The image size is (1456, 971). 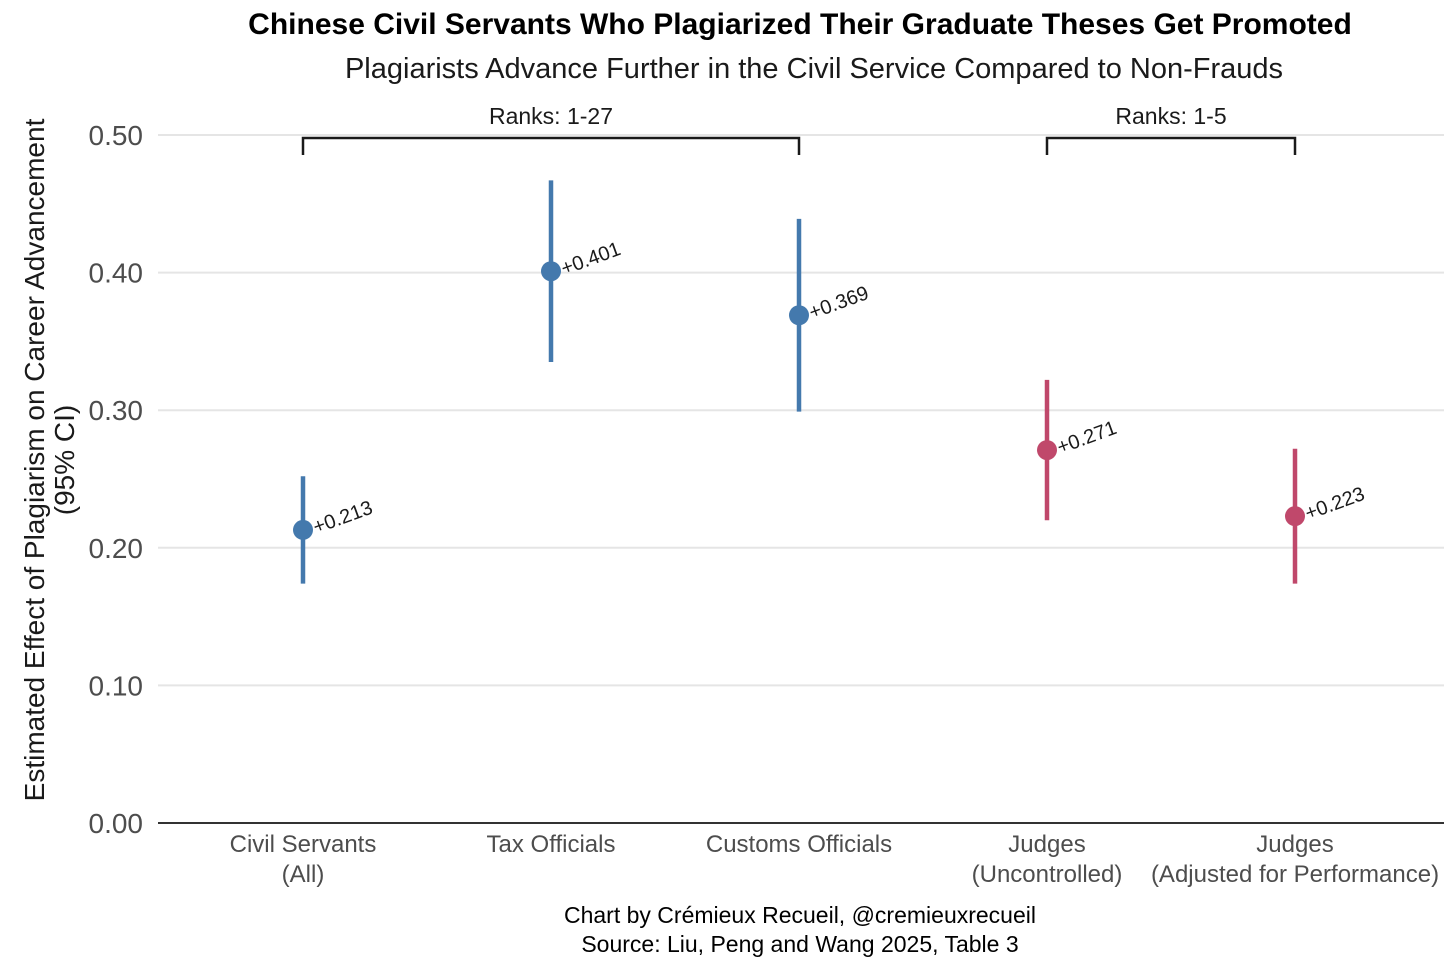 I want to click on data-label: +0.369, so click(x=839, y=303).